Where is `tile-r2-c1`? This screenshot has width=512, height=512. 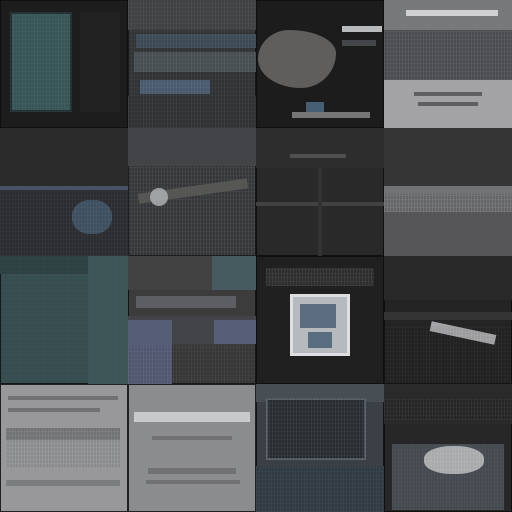
tile-r2-c1 is located at coordinates (64, 192).